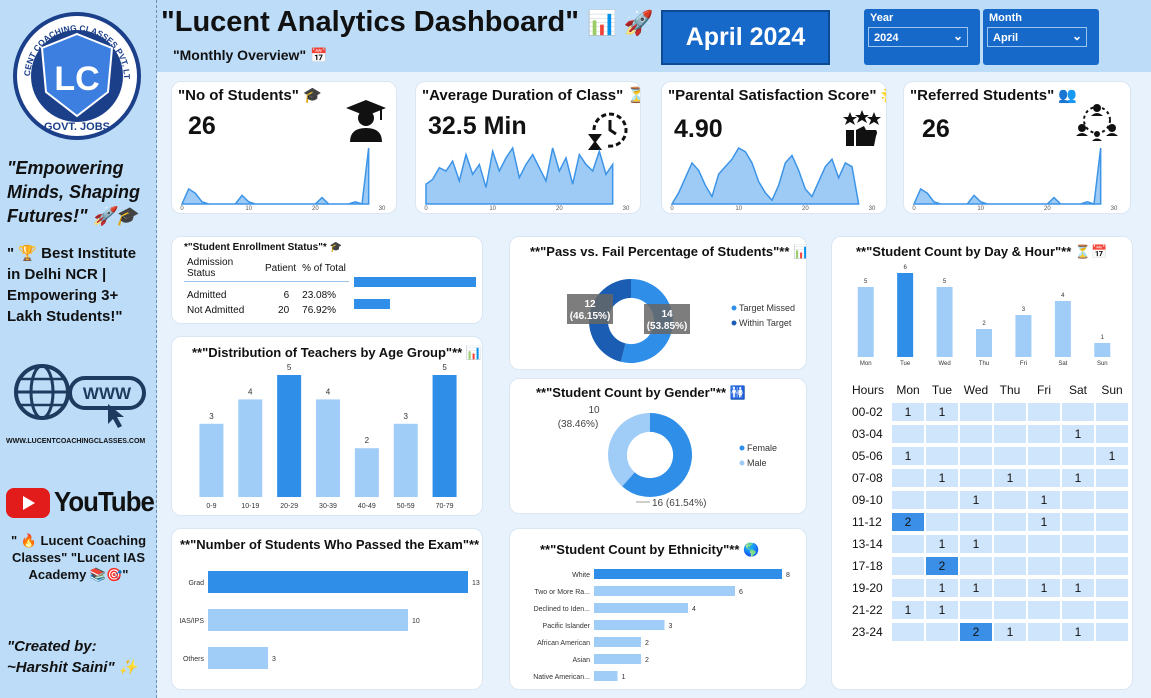  I want to click on column-header: Sat, so click(1077, 390).